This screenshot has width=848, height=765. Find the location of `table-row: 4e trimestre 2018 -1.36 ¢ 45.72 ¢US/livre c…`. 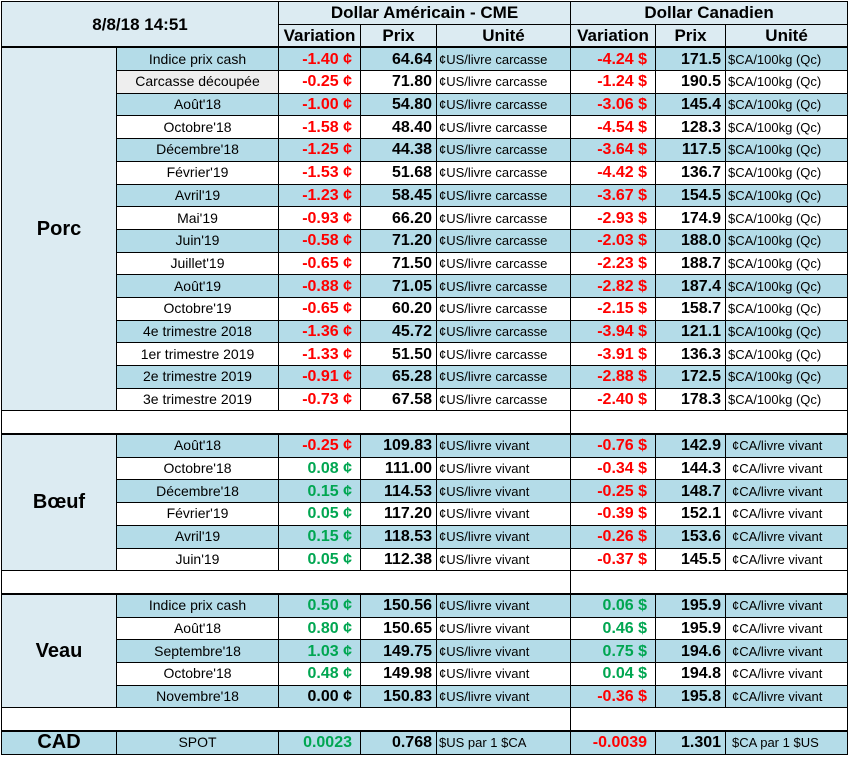

table-row: 4e trimestre 2018 -1.36 ¢ 45.72 ¢US/livre c… is located at coordinates (425, 331).